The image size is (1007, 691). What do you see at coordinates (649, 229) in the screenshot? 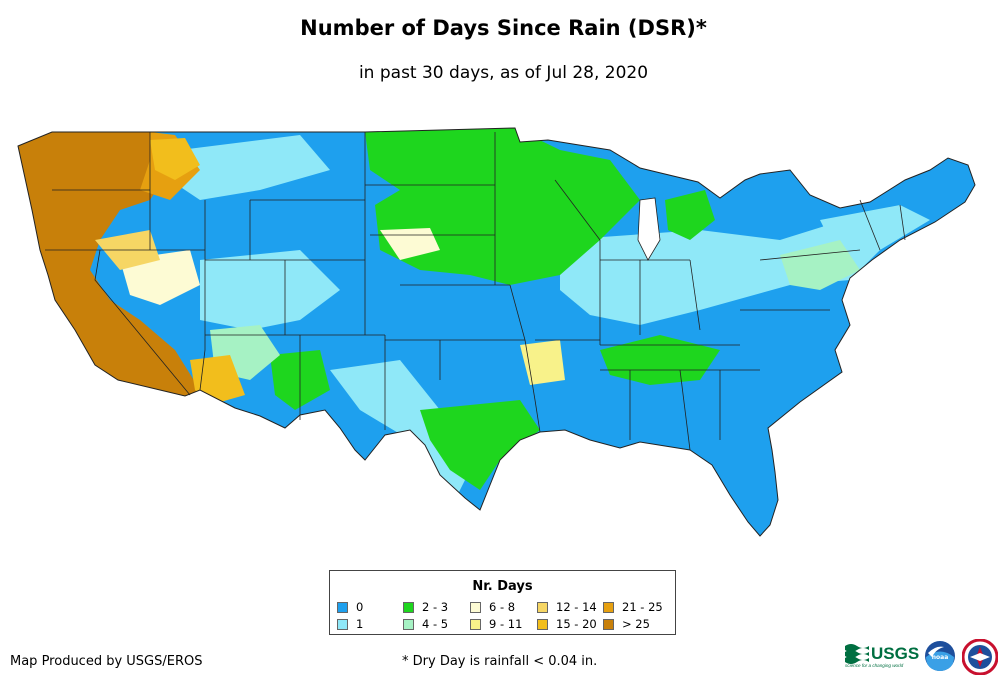
I see `lake-michigan` at bounding box center [649, 229].